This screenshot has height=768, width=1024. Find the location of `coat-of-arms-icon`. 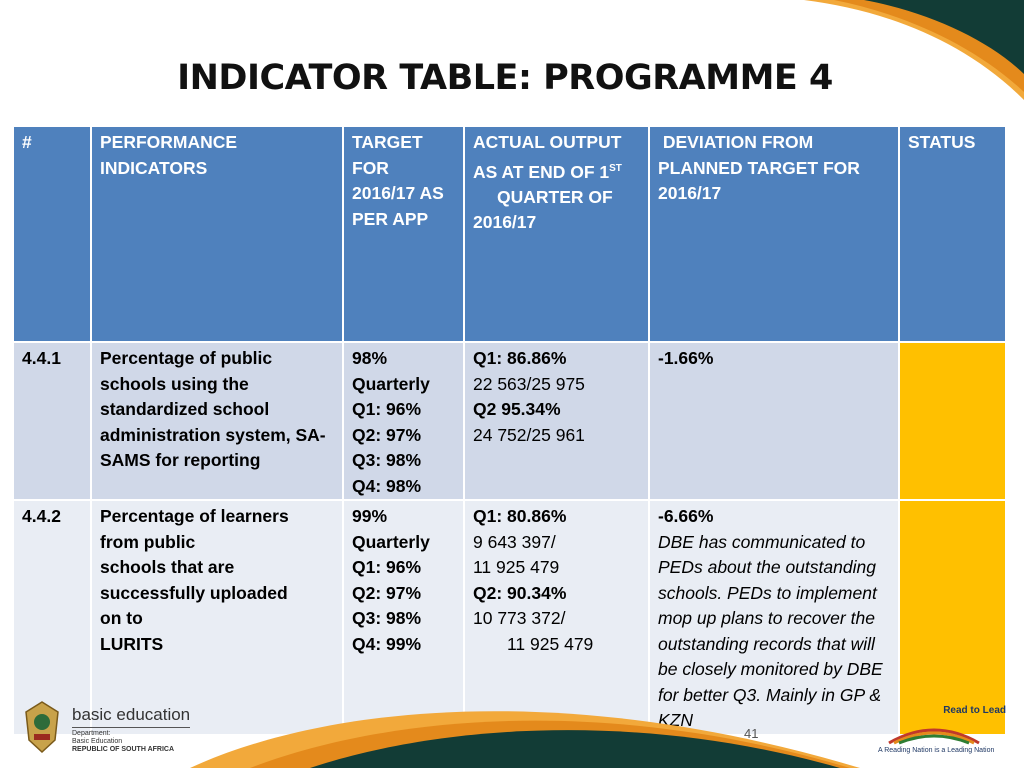

coat-of-arms-icon is located at coordinates (42, 727).